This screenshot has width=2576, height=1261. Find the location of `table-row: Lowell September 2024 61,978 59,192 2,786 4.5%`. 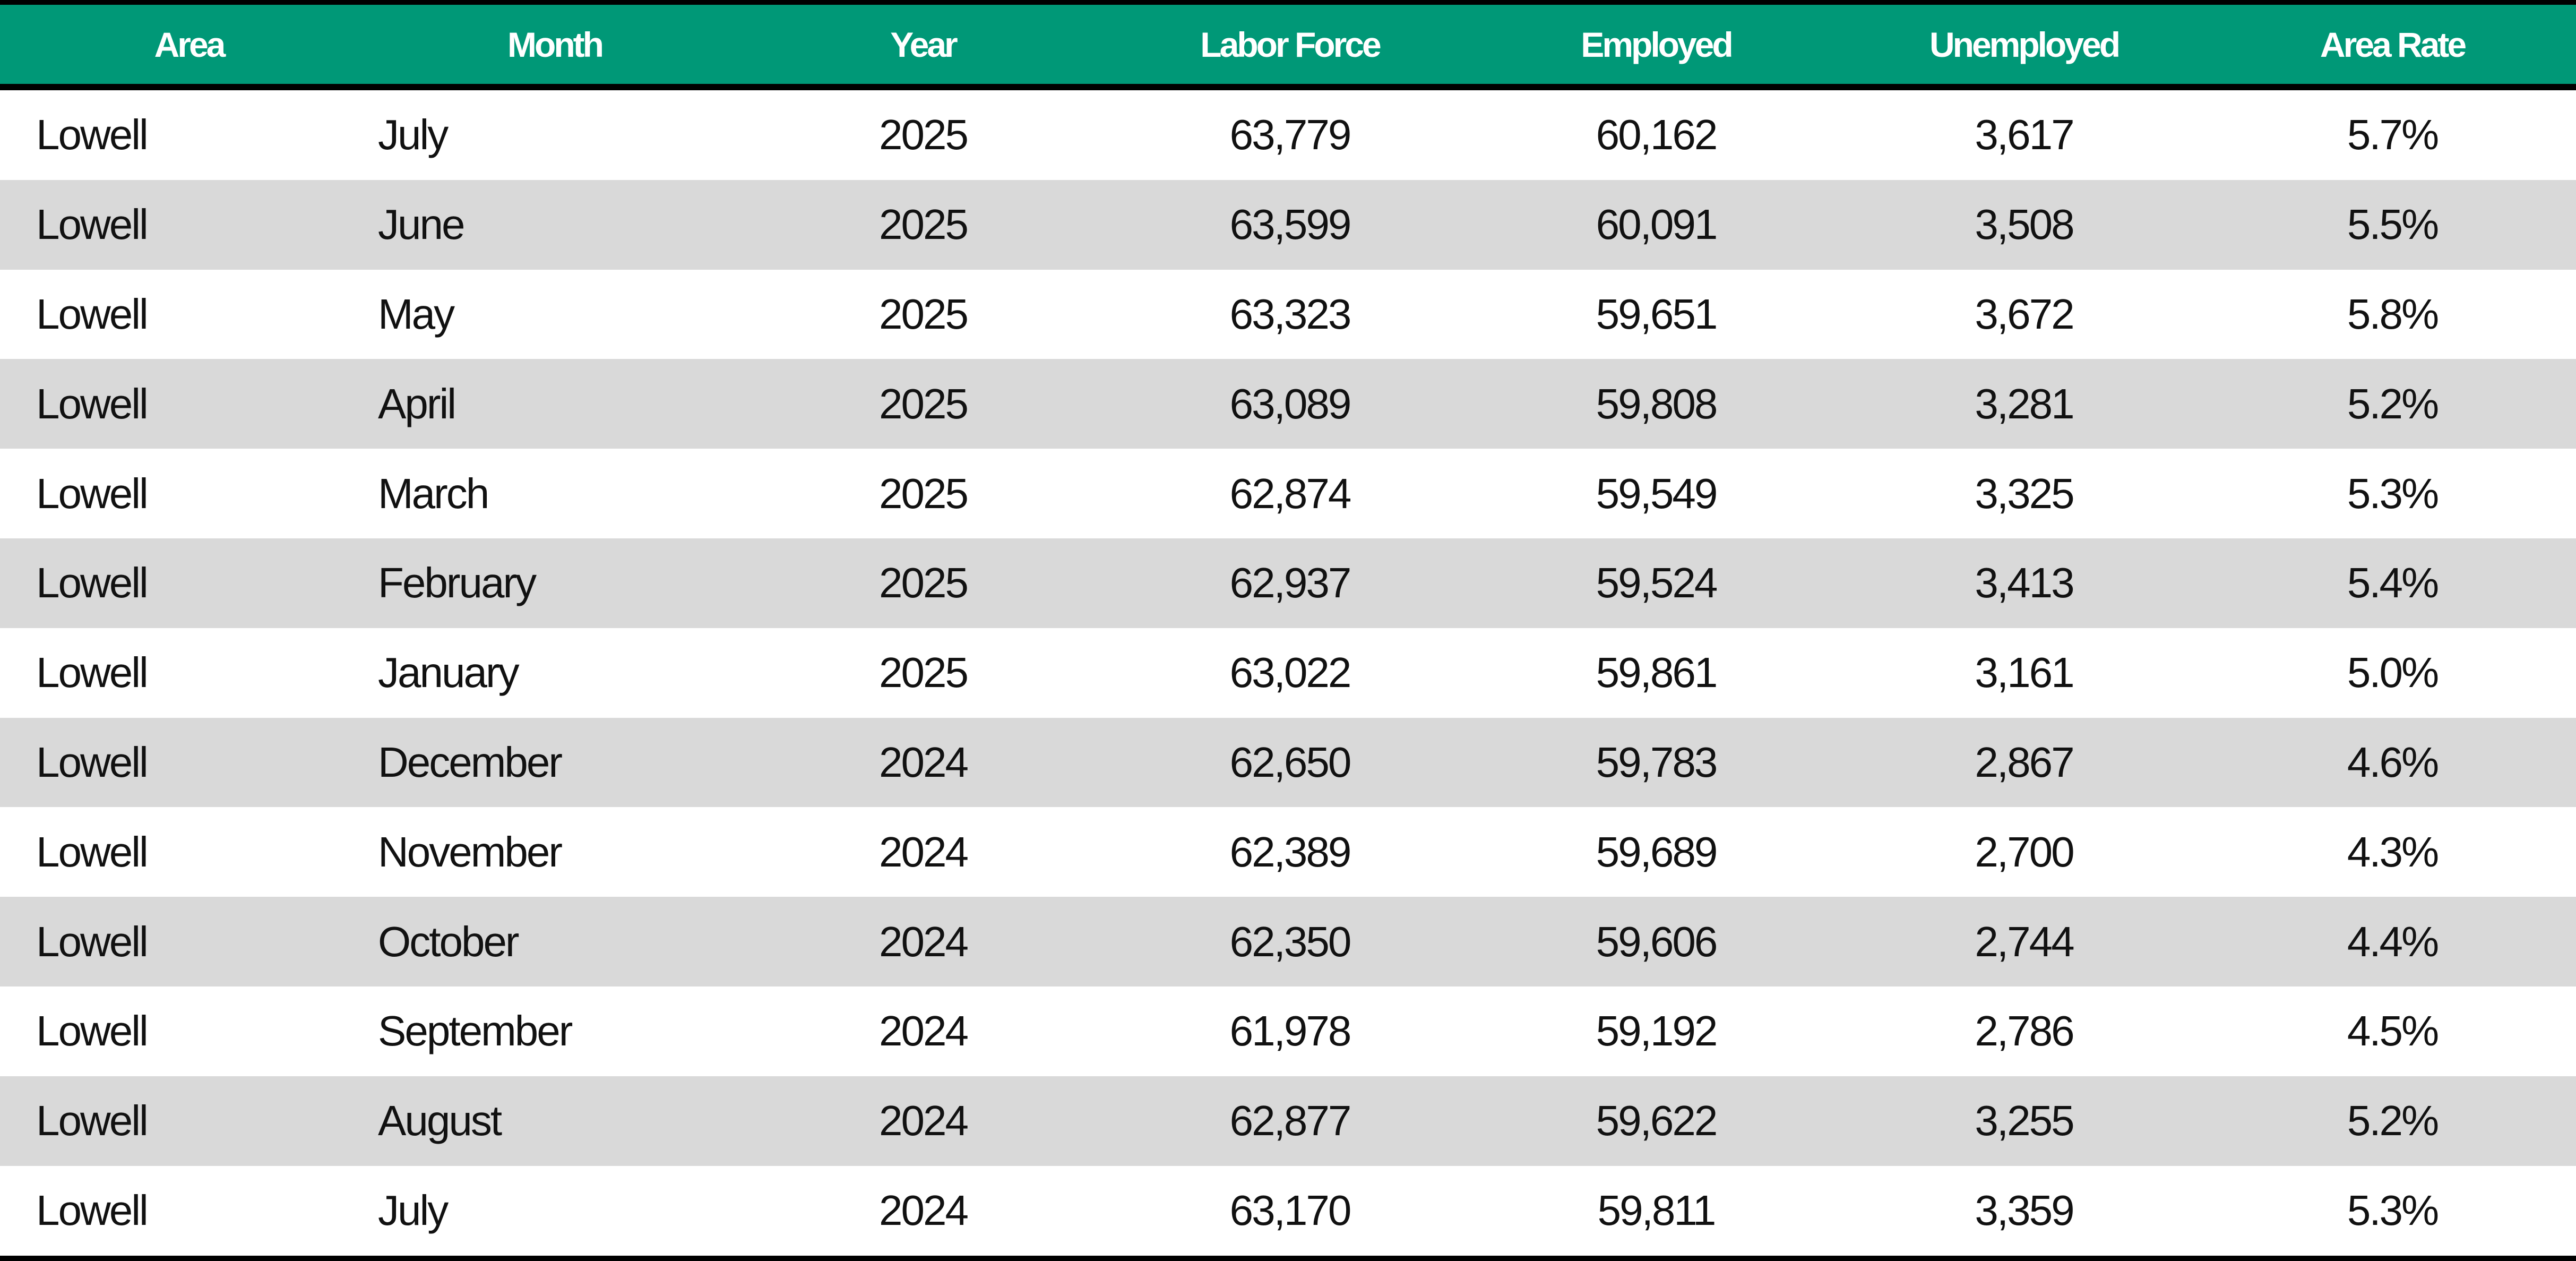

table-row: Lowell September 2024 61,978 59,192 2,786 4.5% is located at coordinates (1288, 1031).